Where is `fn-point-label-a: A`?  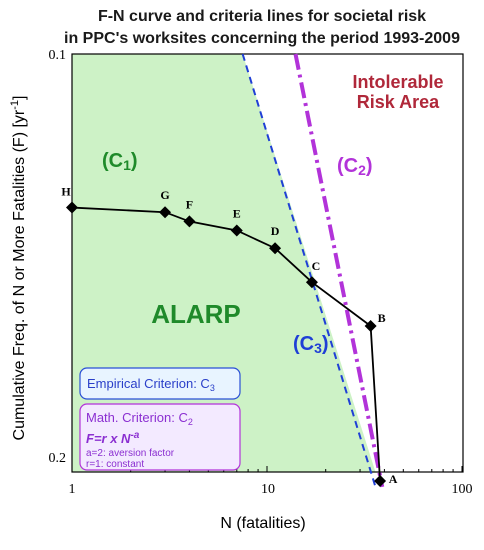 fn-point-label-a: A is located at coordinates (393, 479).